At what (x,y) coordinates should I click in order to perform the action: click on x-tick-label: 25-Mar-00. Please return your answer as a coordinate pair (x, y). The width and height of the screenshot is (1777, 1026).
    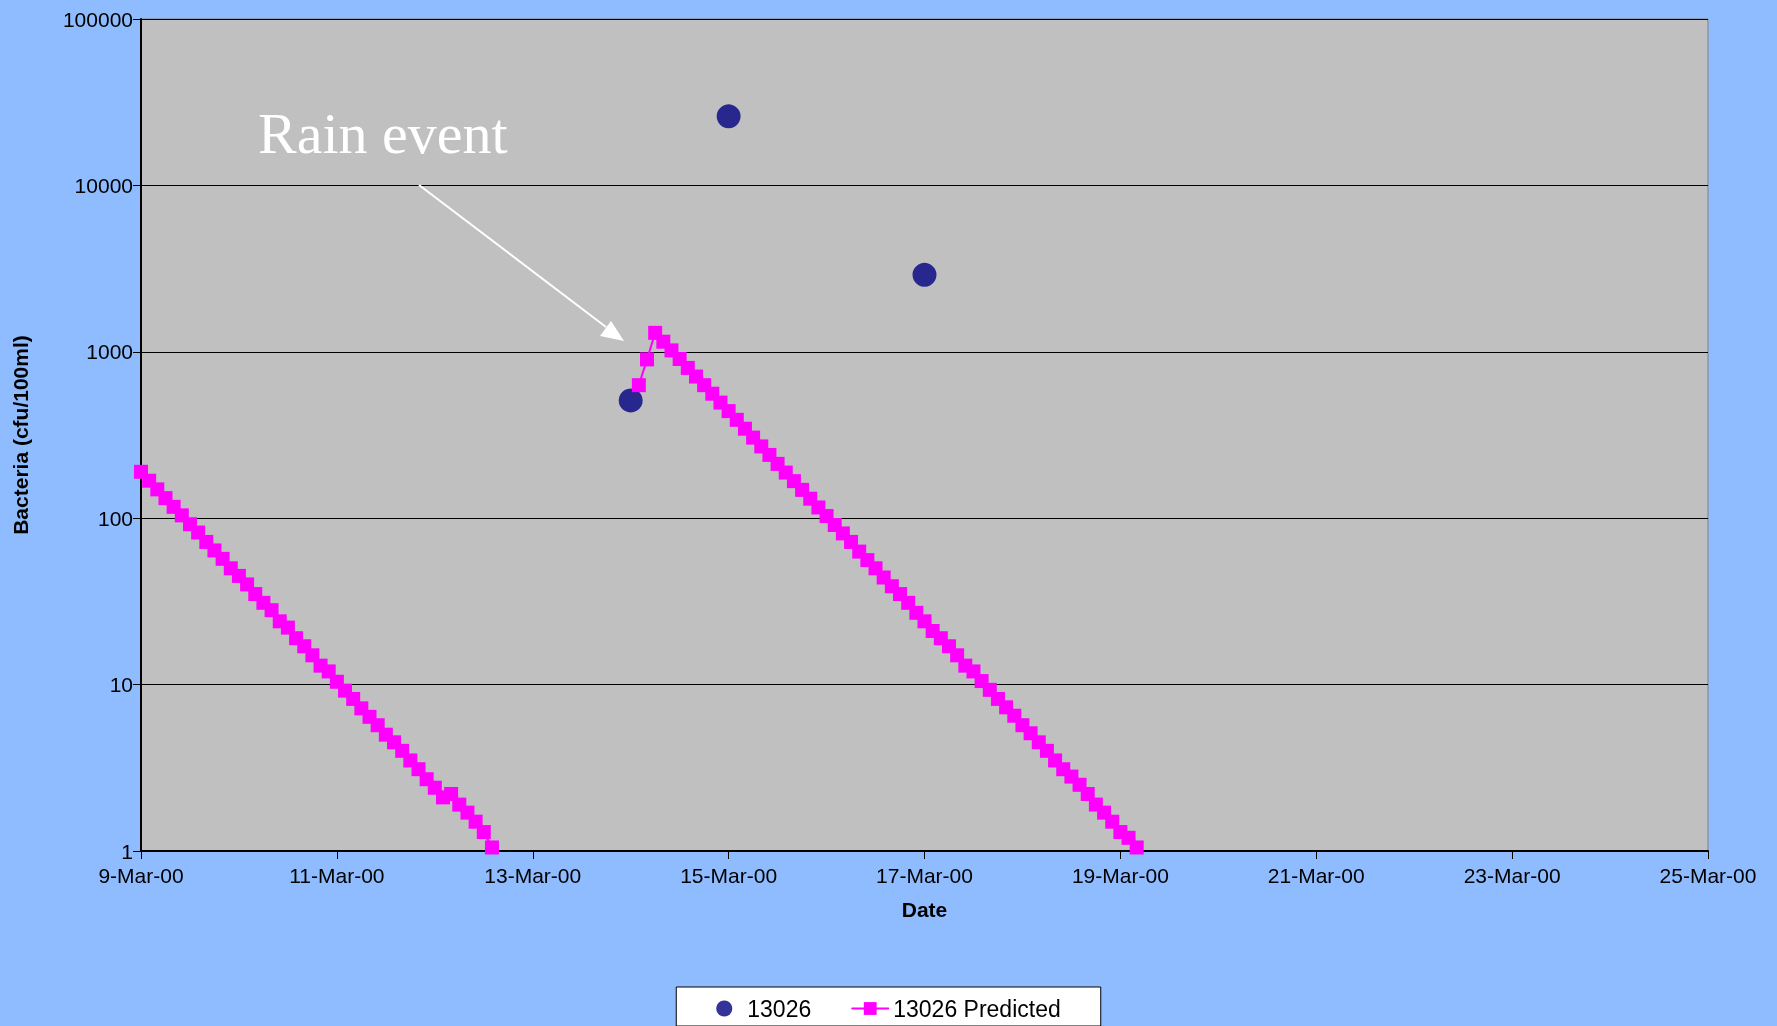
    Looking at the image, I should click on (1708, 875).